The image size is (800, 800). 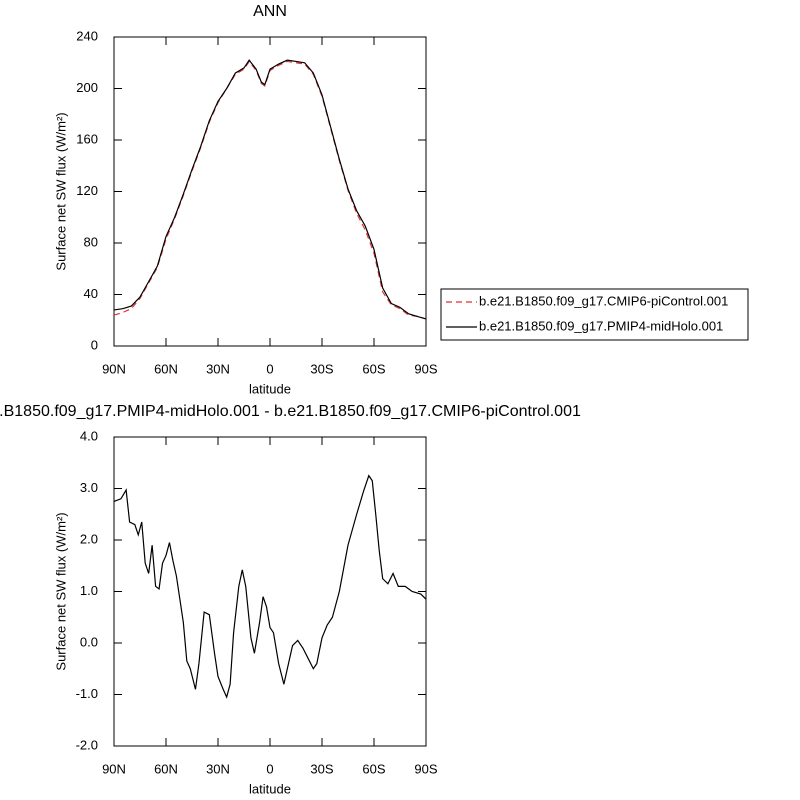 I want to click on y-tick-label: 120, so click(x=87, y=190).